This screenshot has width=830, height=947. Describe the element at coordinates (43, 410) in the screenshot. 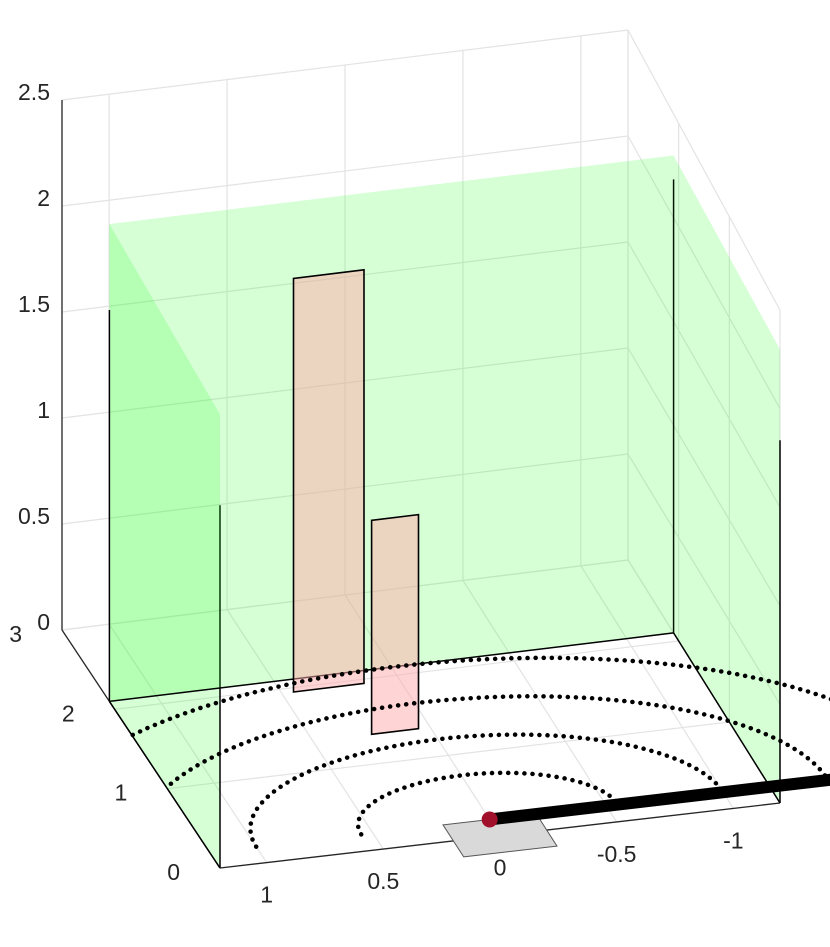

I see `z-tick-label: 1` at that location.